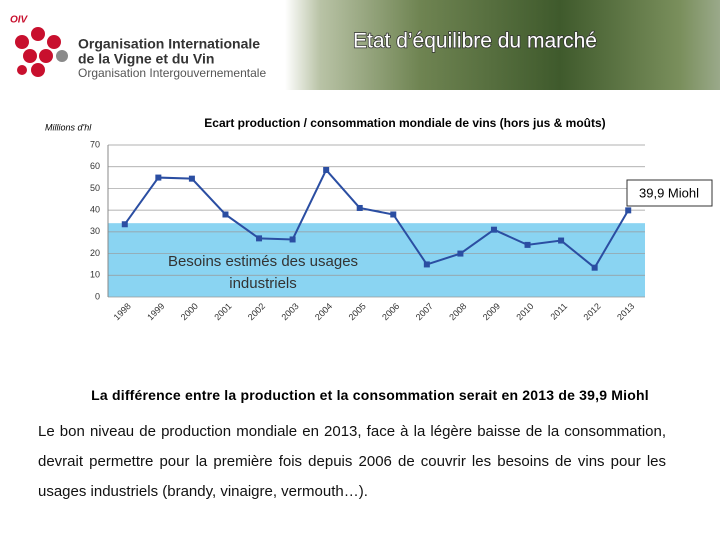 The width and height of the screenshot is (720, 540). I want to click on x-tick-label: 2000, so click(189, 311).